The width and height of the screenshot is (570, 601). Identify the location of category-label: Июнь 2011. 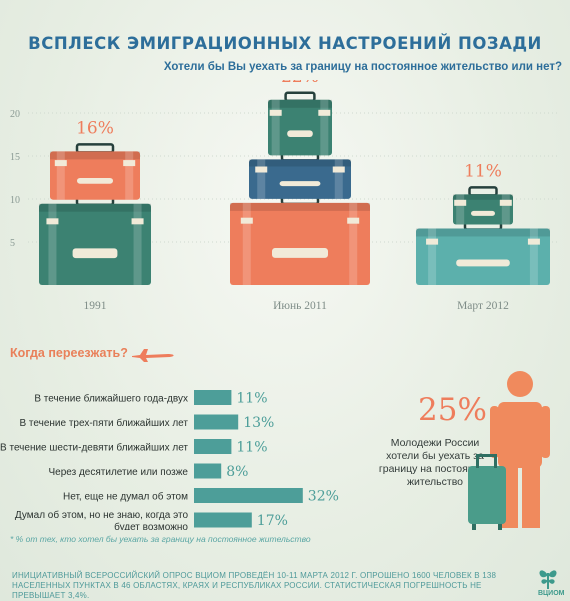
(300, 306).